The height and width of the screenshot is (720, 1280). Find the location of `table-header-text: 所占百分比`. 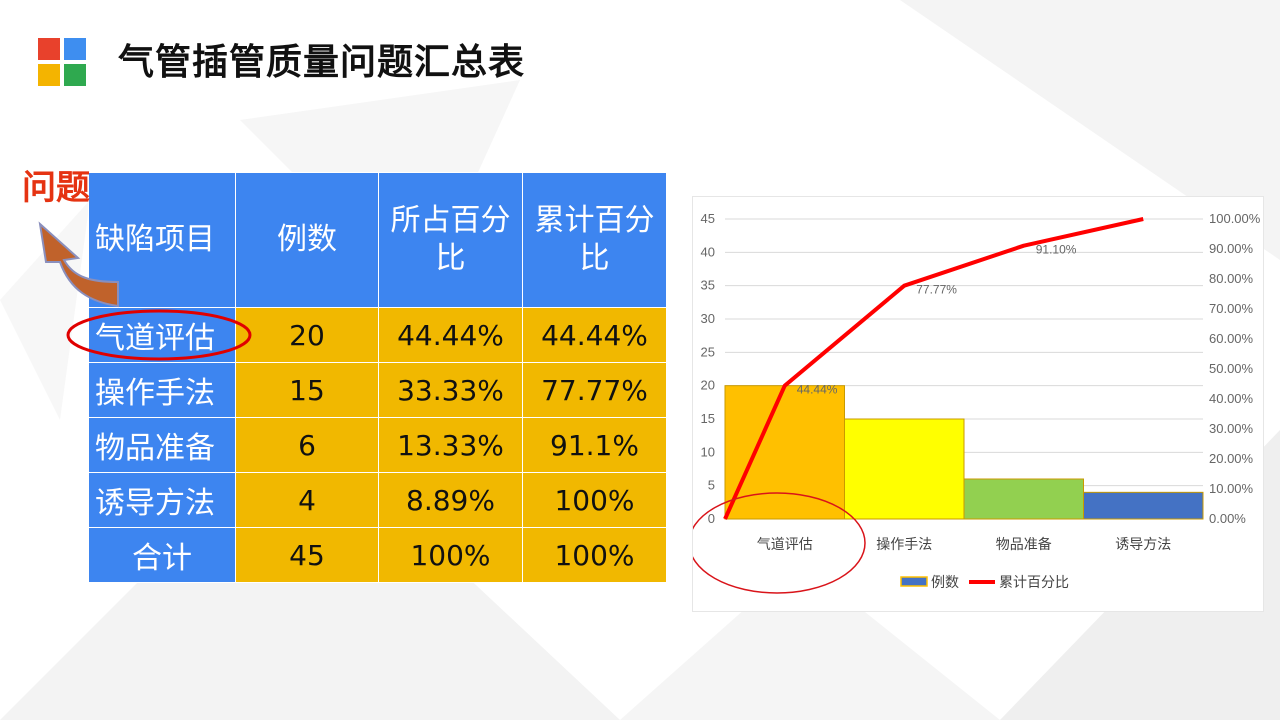

table-header-text: 所占百分比 is located at coordinates (450, 239).